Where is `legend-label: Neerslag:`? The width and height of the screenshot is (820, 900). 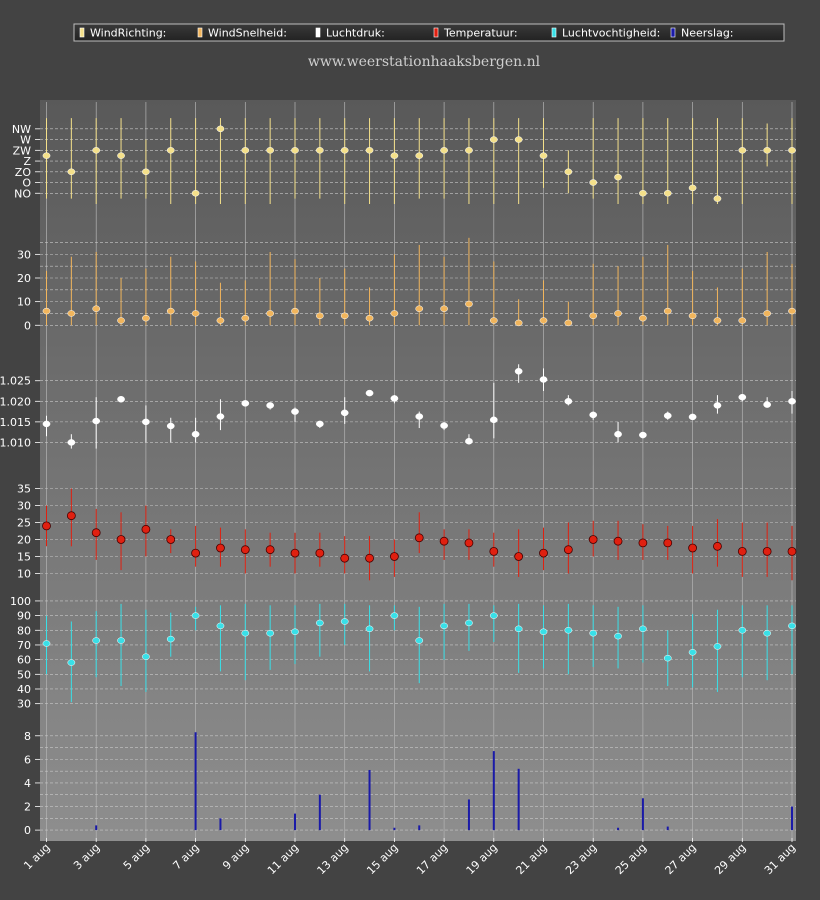 legend-label: Neerslag: is located at coordinates (707, 33).